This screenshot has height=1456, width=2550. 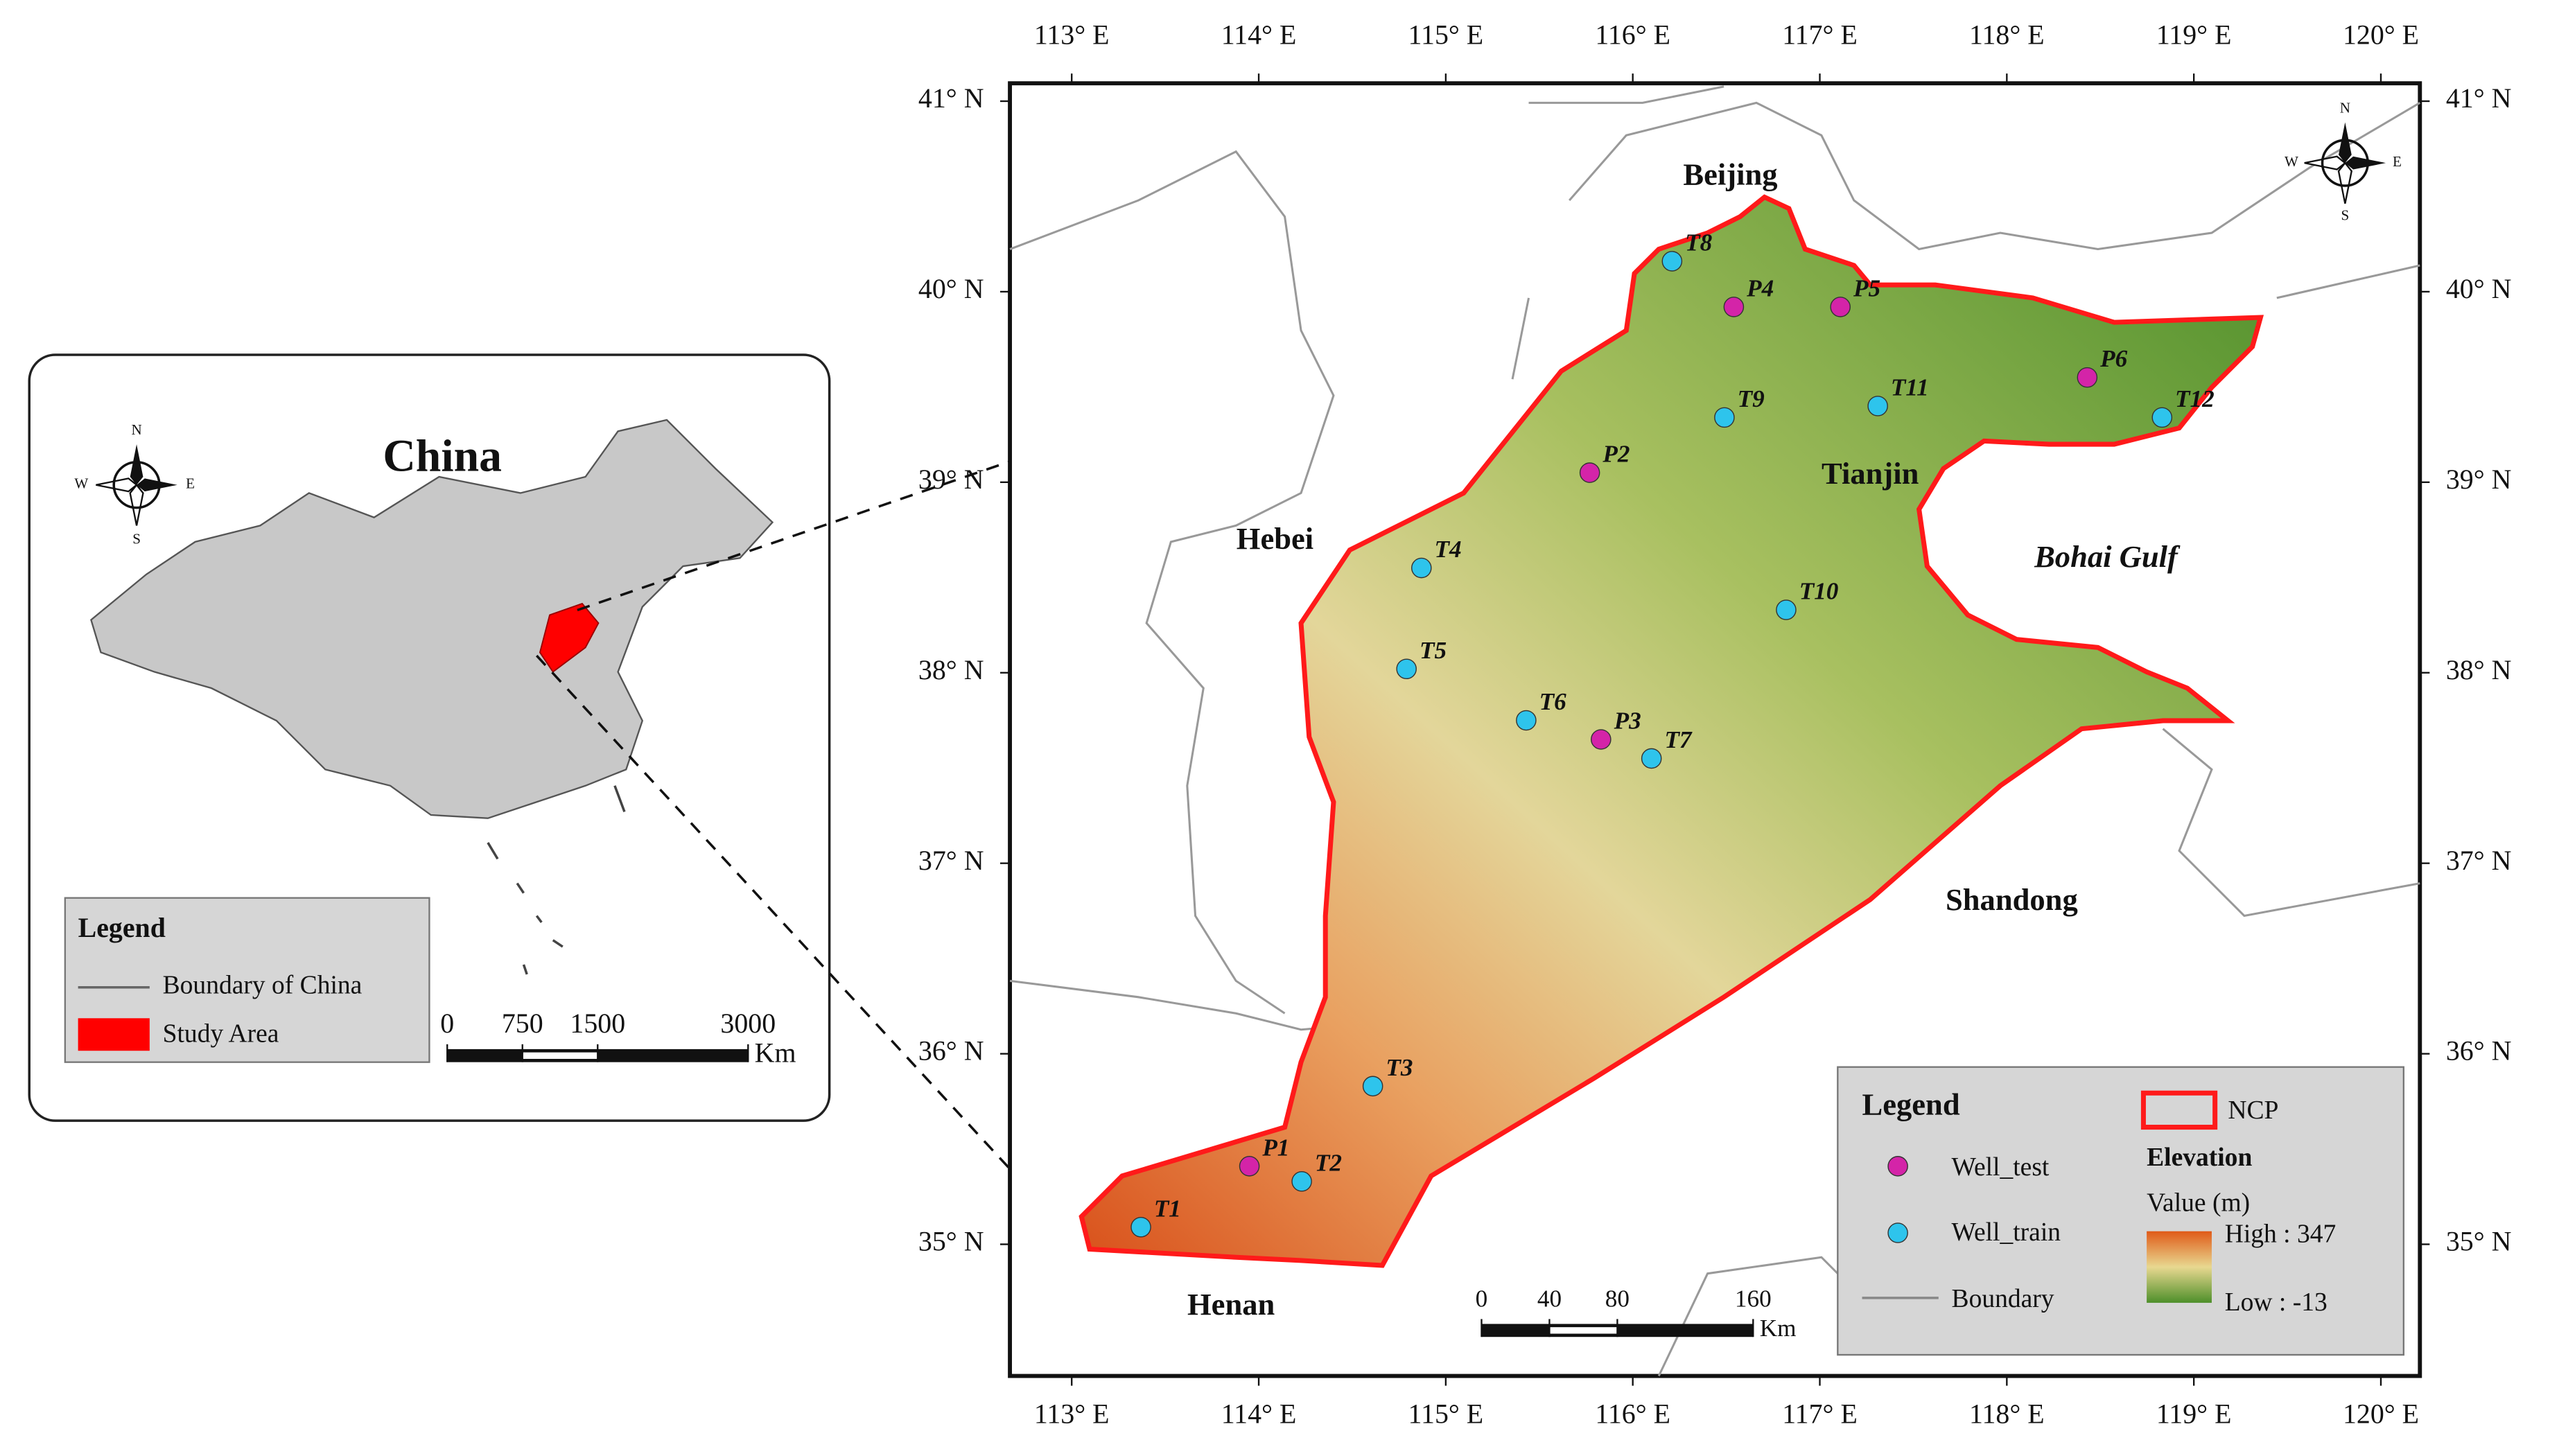 What do you see at coordinates (122, 927) in the screenshot?
I see `inset-legend-title: Legend` at bounding box center [122, 927].